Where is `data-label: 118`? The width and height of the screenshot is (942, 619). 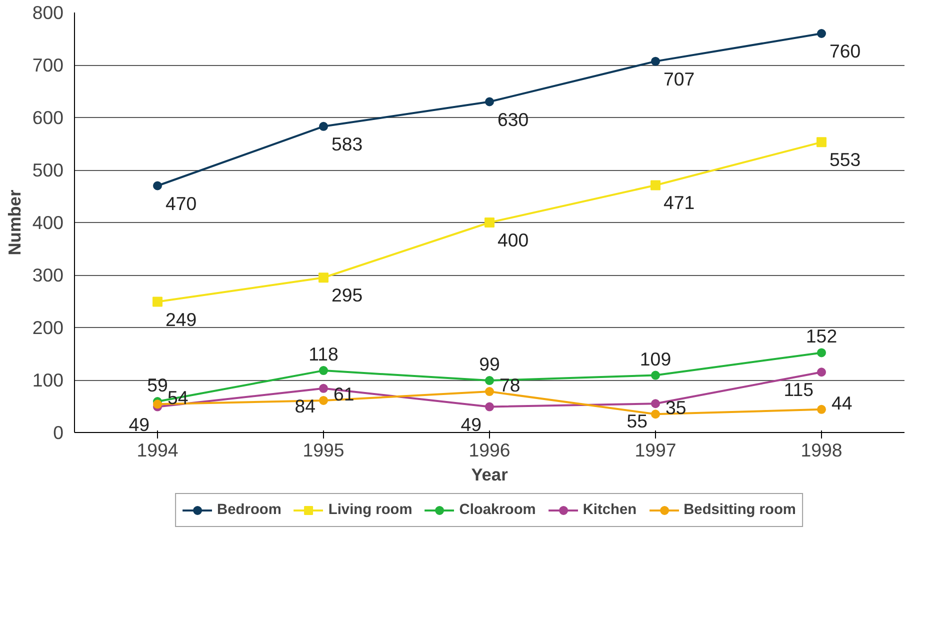 data-label: 118 is located at coordinates (323, 354).